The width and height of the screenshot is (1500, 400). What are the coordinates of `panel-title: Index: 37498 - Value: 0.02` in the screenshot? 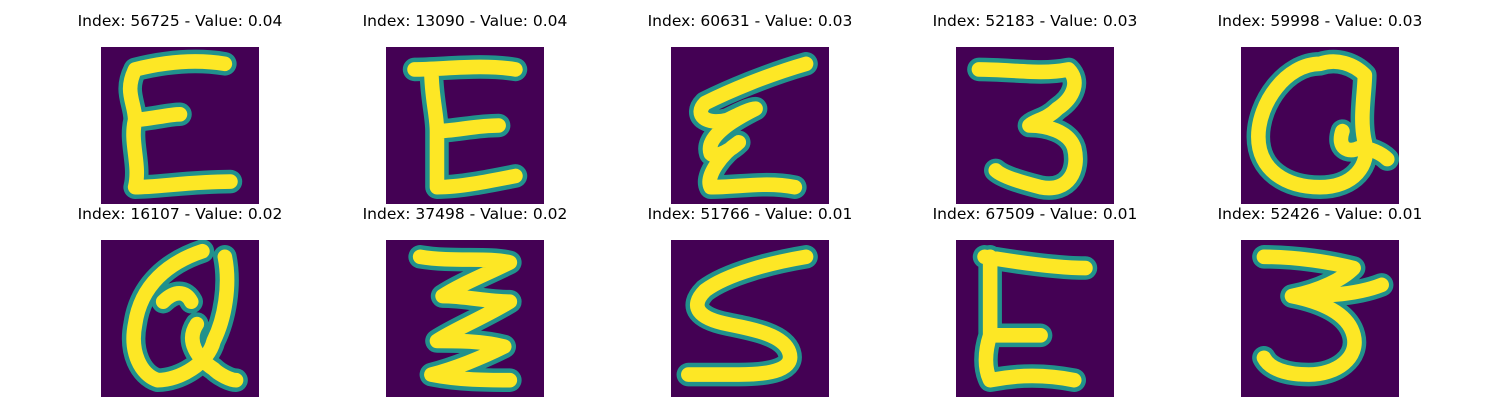 It's located at (465, 214).